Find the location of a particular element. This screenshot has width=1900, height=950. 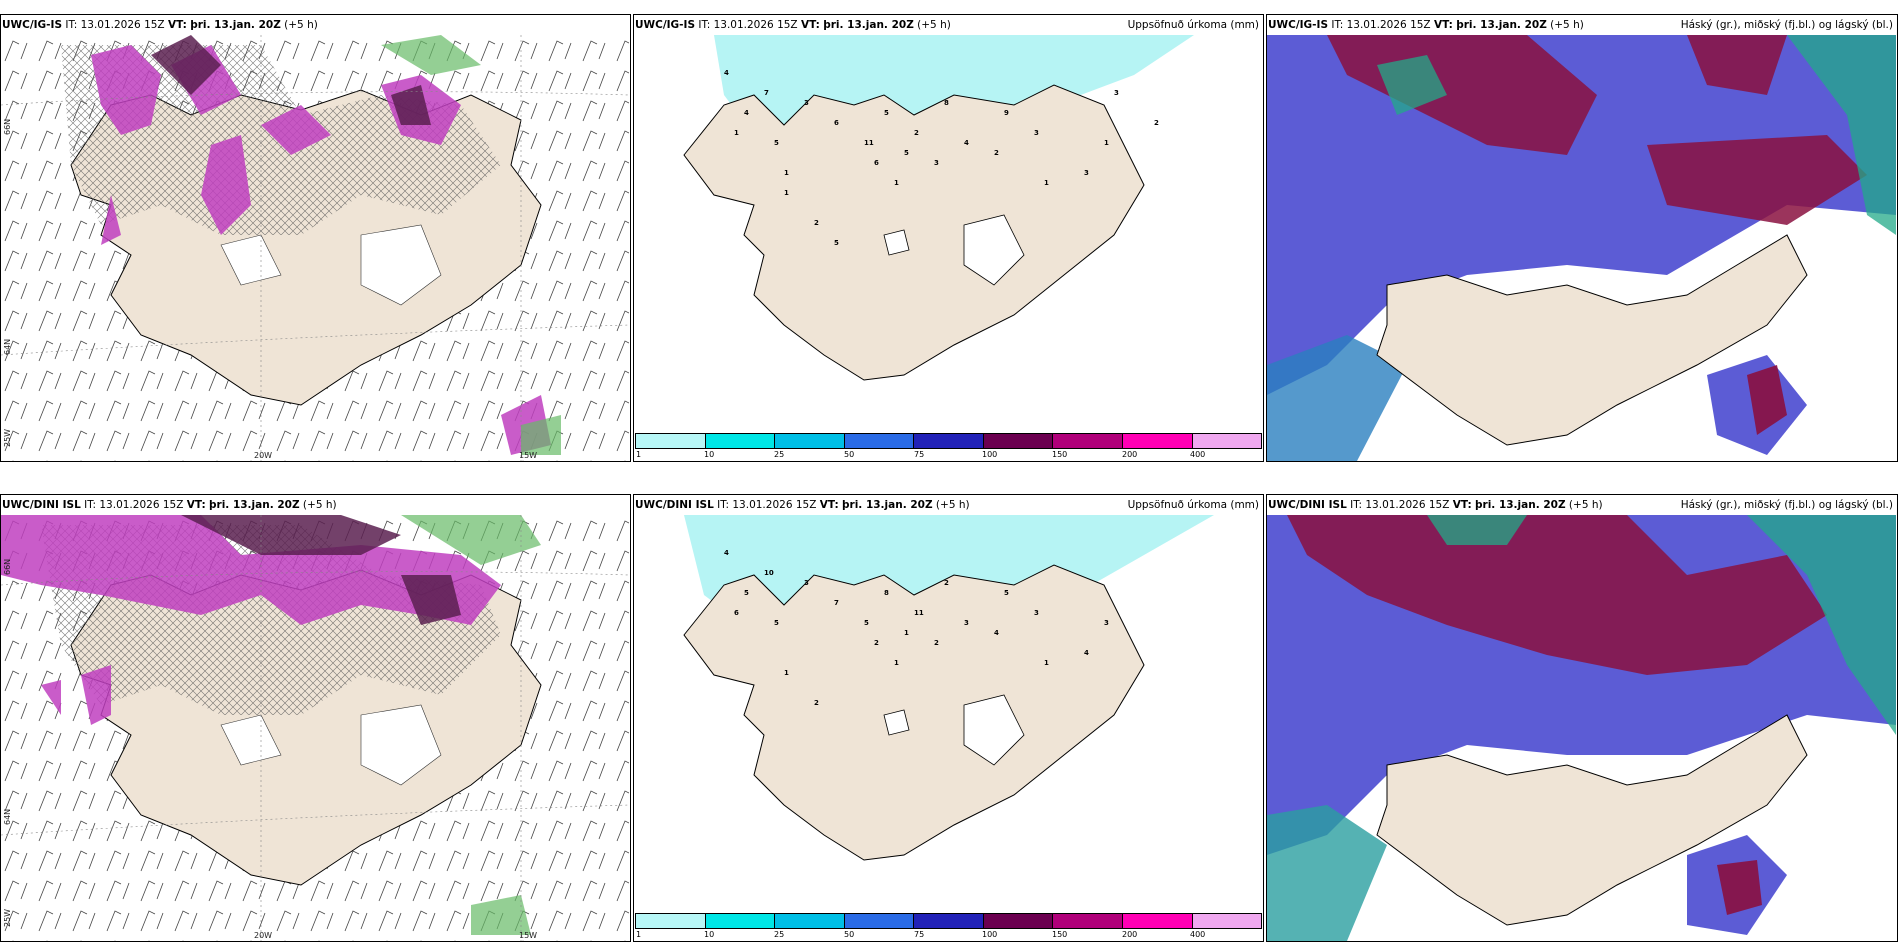

cloud-map is located at coordinates (1581, 248).